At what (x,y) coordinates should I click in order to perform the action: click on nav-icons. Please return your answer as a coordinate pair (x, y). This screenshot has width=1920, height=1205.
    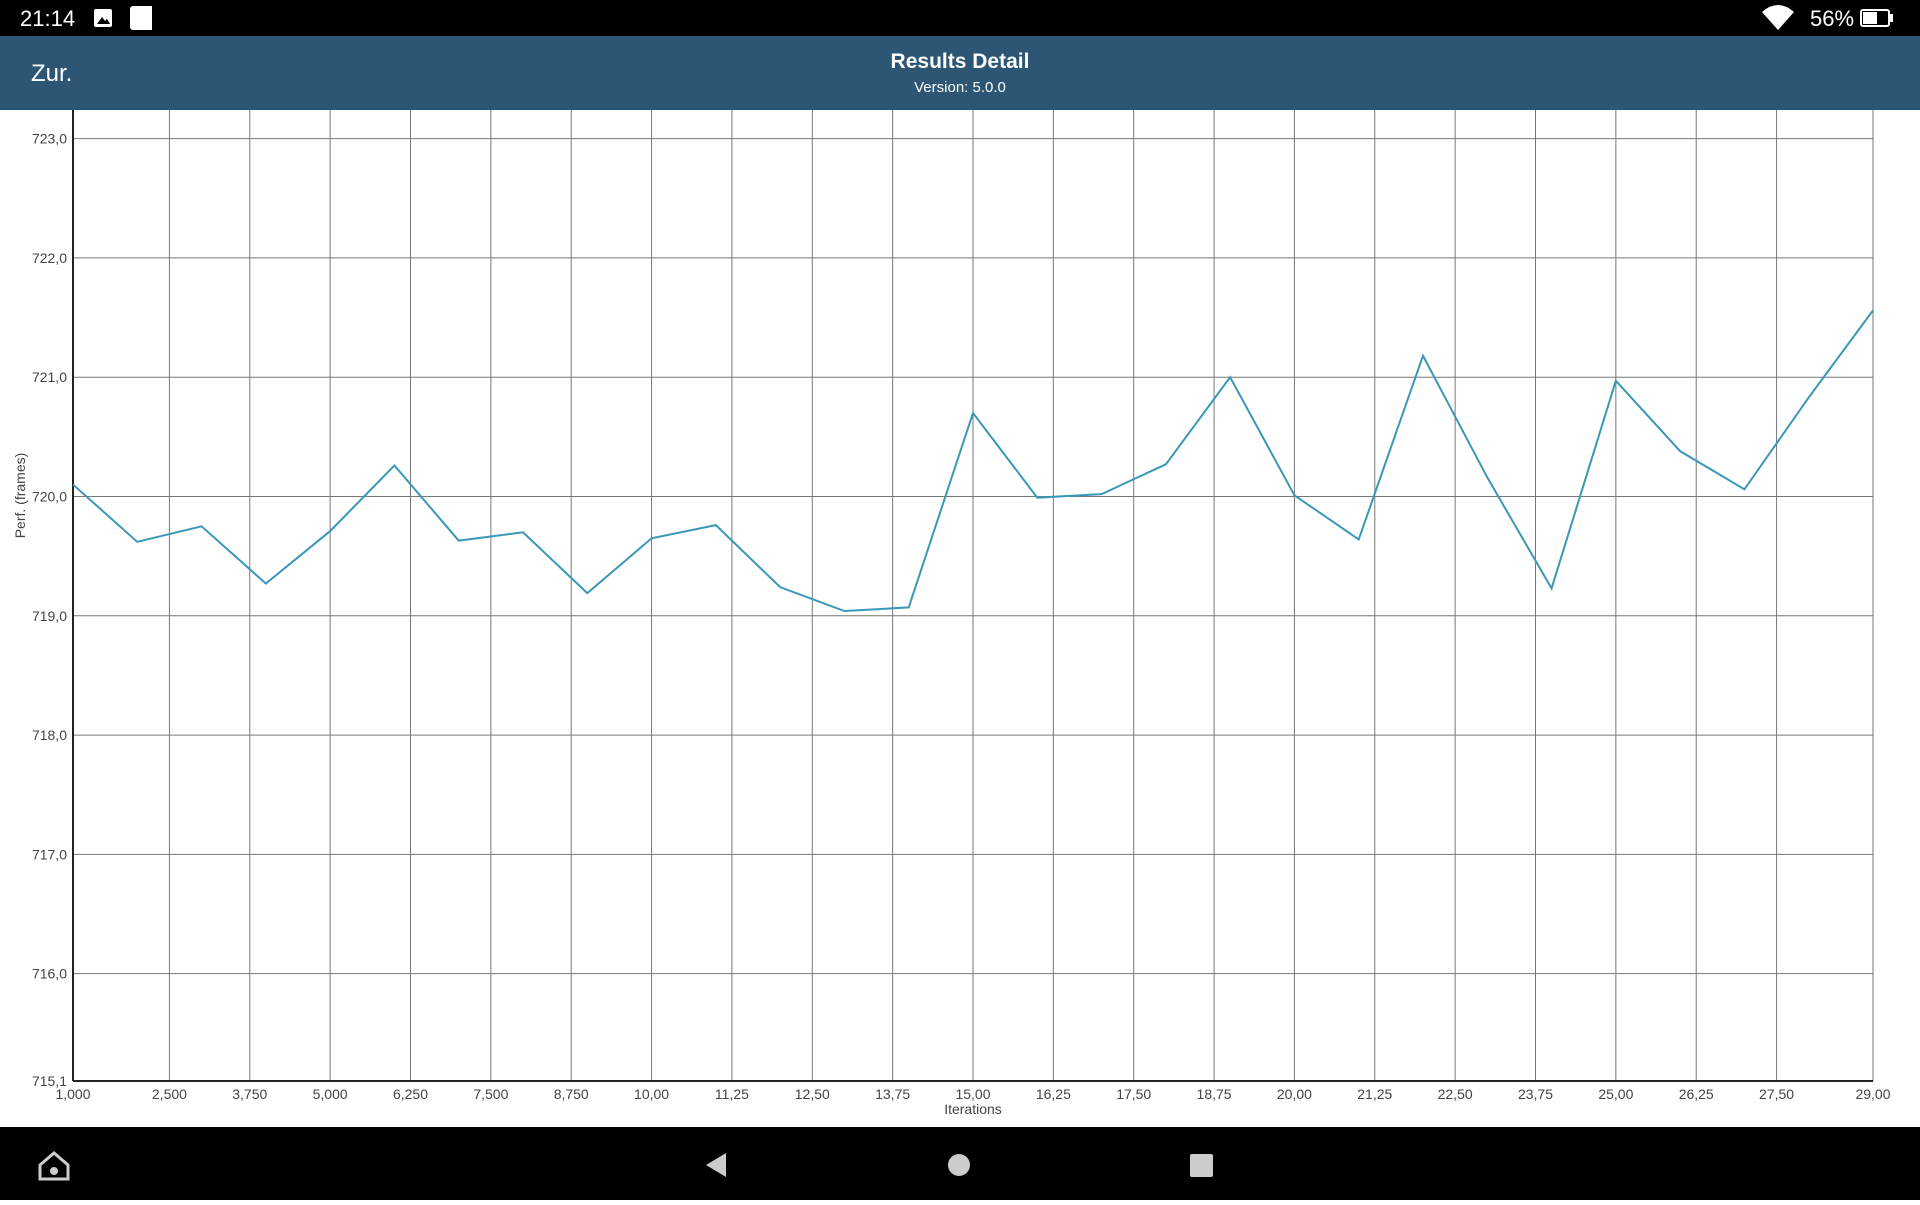
    Looking at the image, I should click on (625, 1166).